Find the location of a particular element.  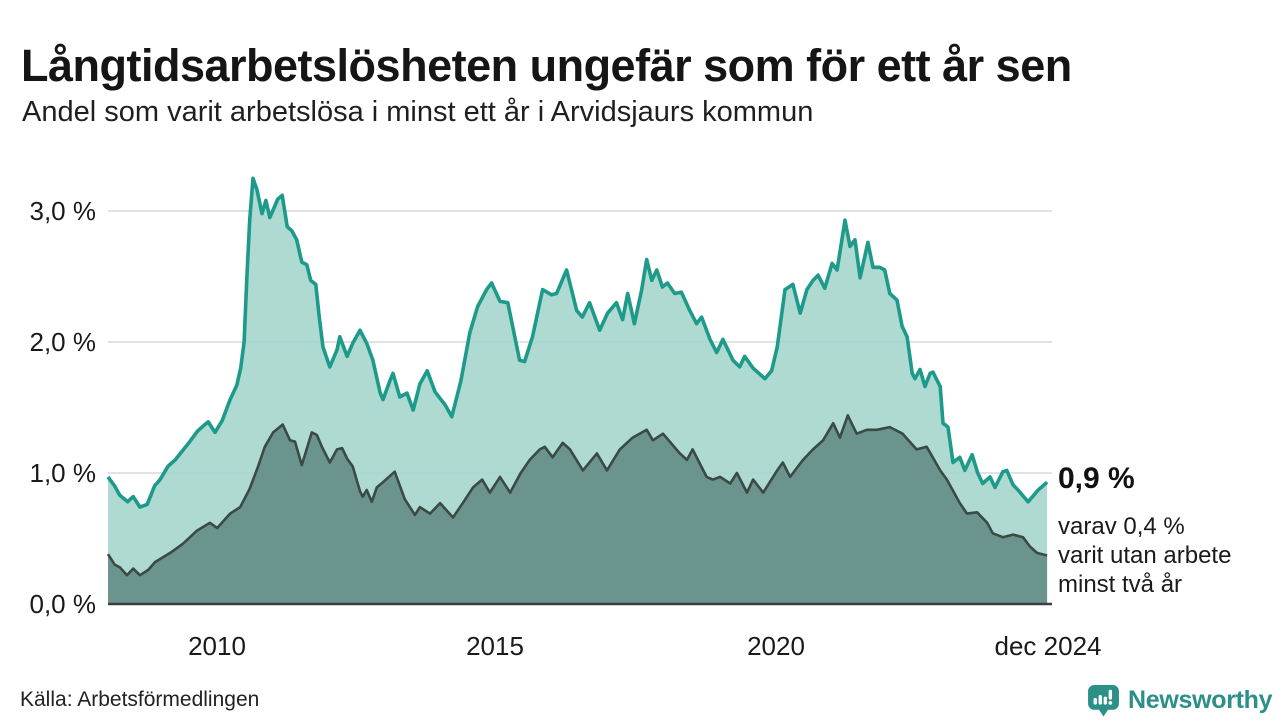

newsworthy-logo: Newsworthy is located at coordinates (1179, 700).